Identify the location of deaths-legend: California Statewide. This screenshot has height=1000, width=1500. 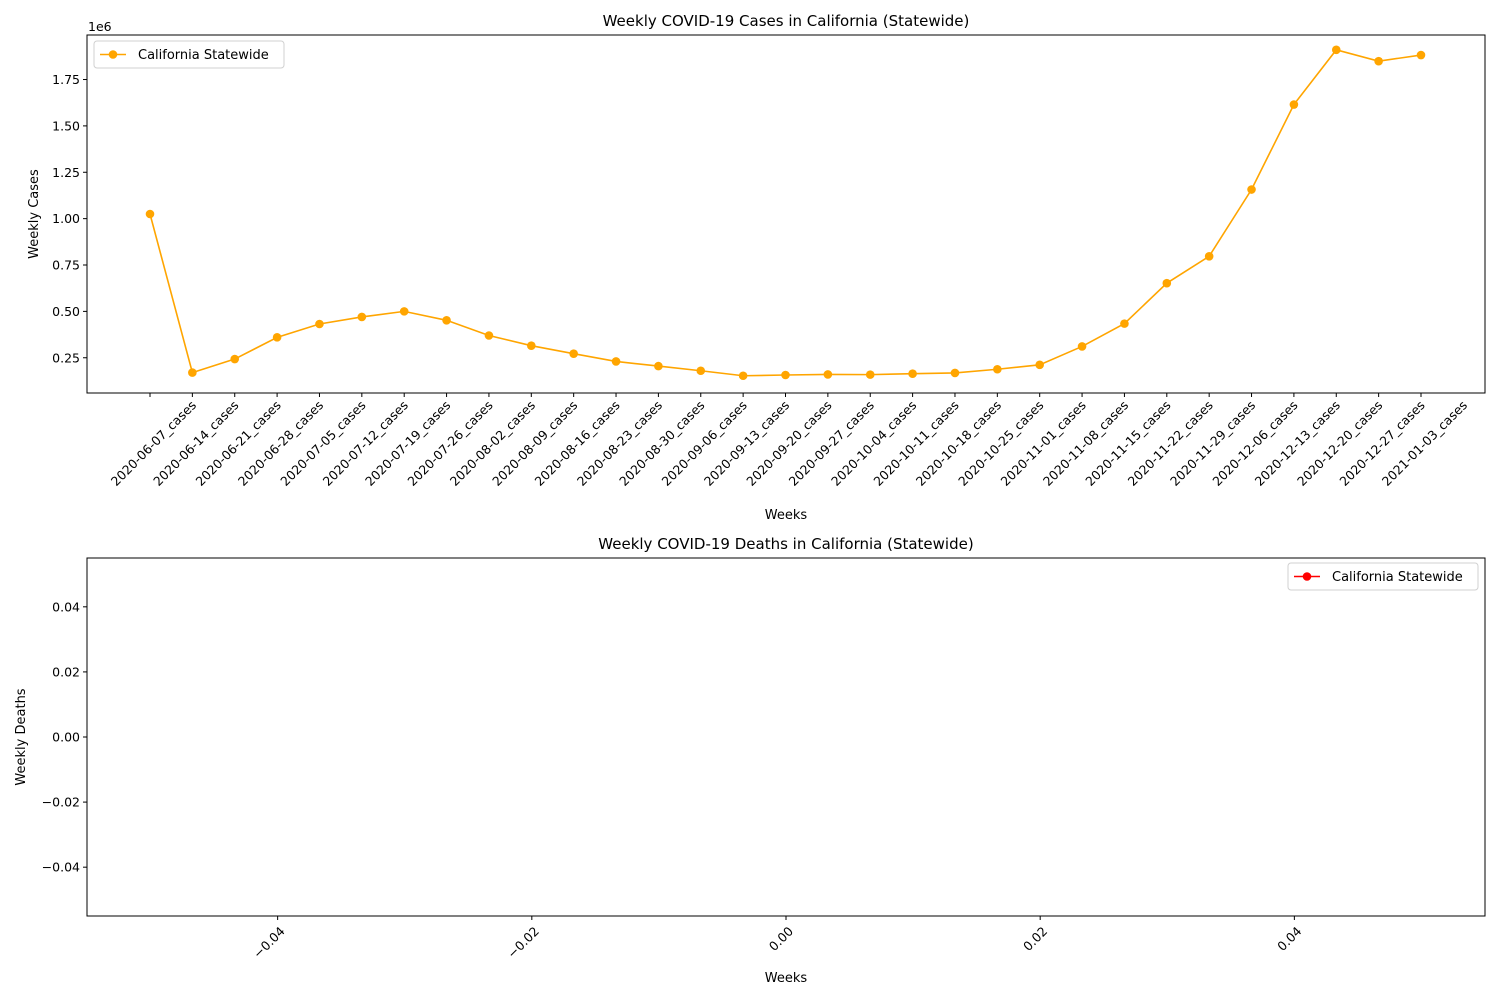
(1383, 576).